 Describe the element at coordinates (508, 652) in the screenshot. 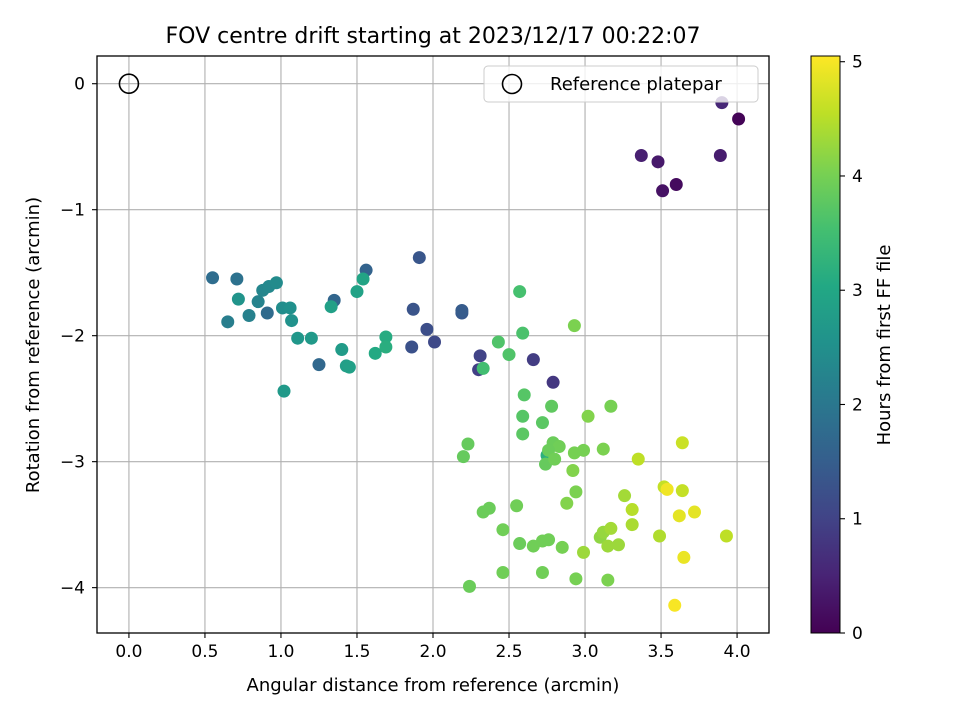

I see `x-tick-label: 2.5` at that location.